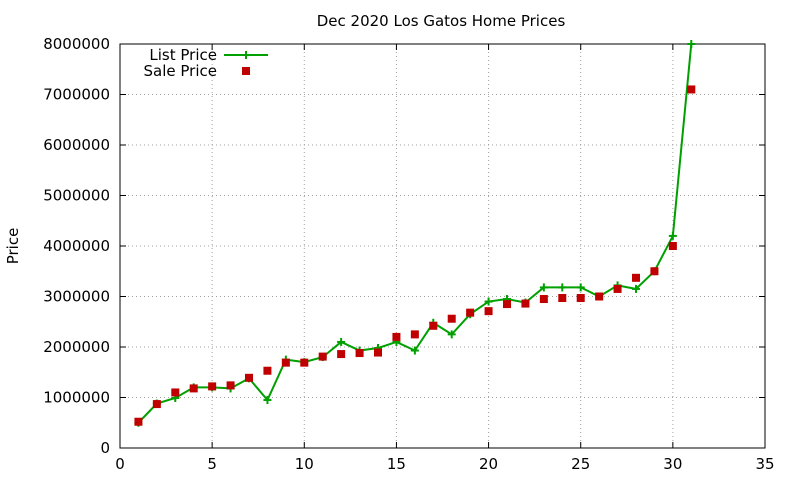 Image resolution: width=800 pixels, height=480 pixels. Describe the element at coordinates (76, 347) in the screenshot. I see `y-tick-label: 2000000` at that location.